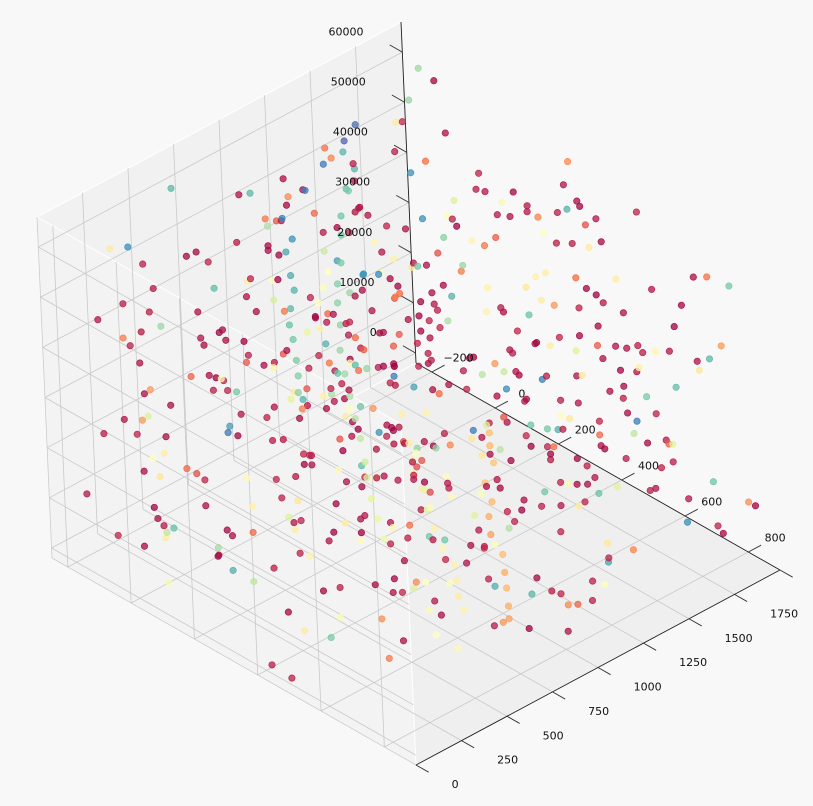  I want to click on x-tick-label: 400, so click(648, 465).